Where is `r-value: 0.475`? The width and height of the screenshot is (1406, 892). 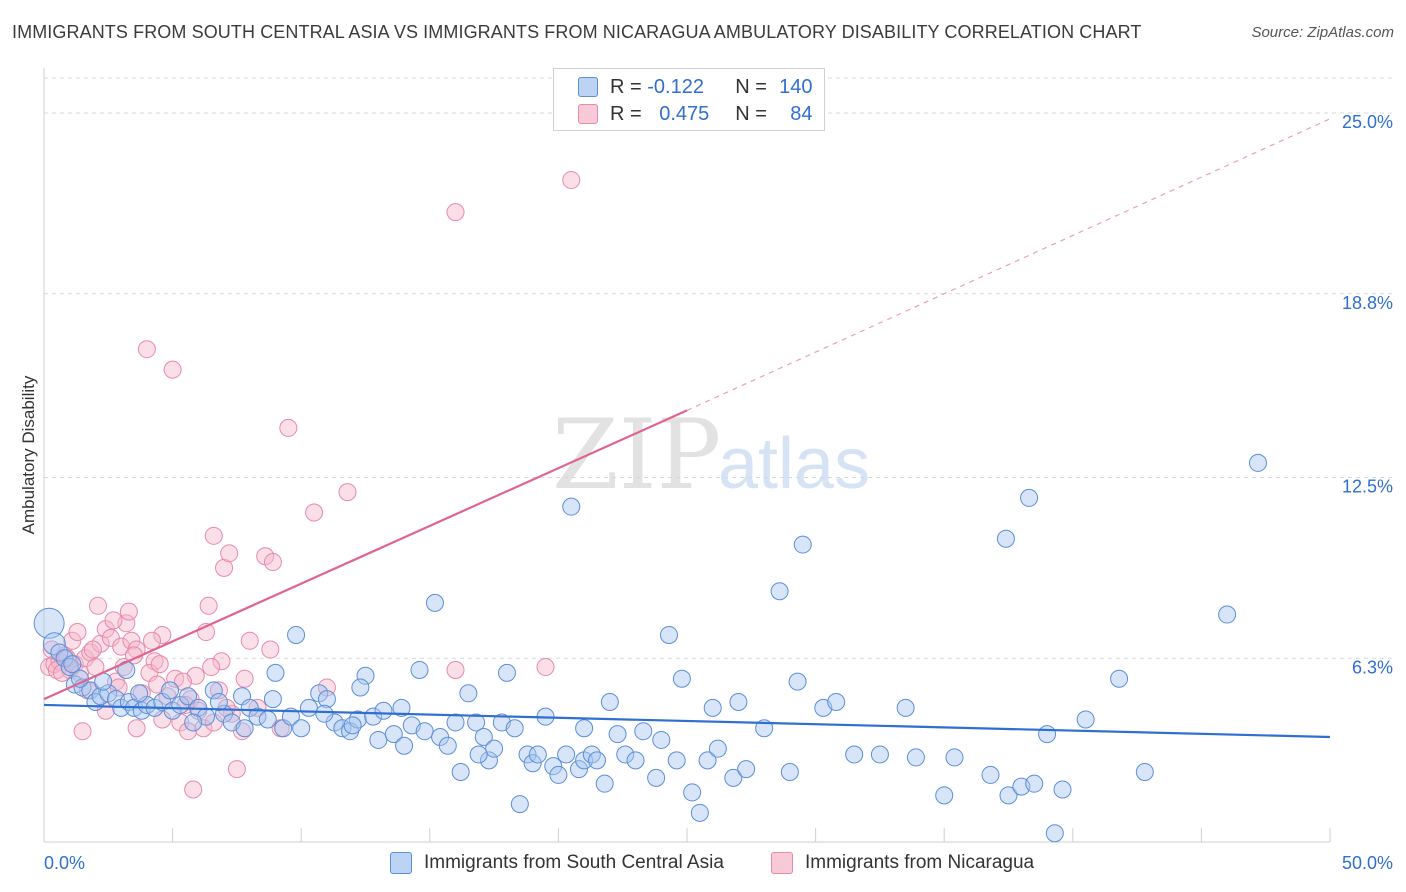
r-value: 0.475 is located at coordinates (684, 113).